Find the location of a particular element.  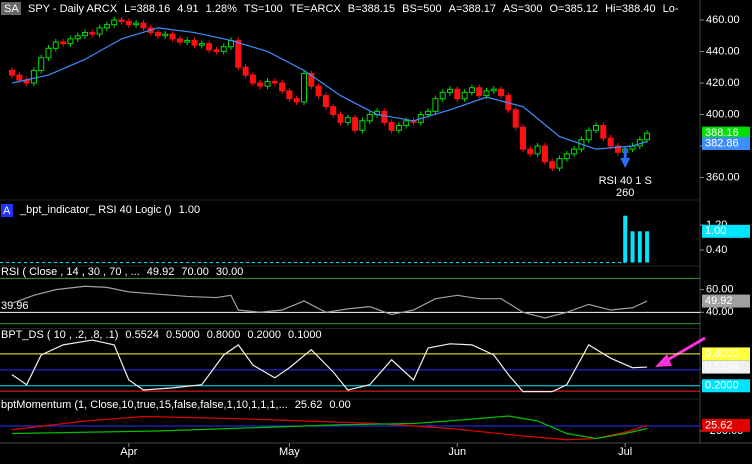

last-value-label: 0.5524 is located at coordinates (722, 367).